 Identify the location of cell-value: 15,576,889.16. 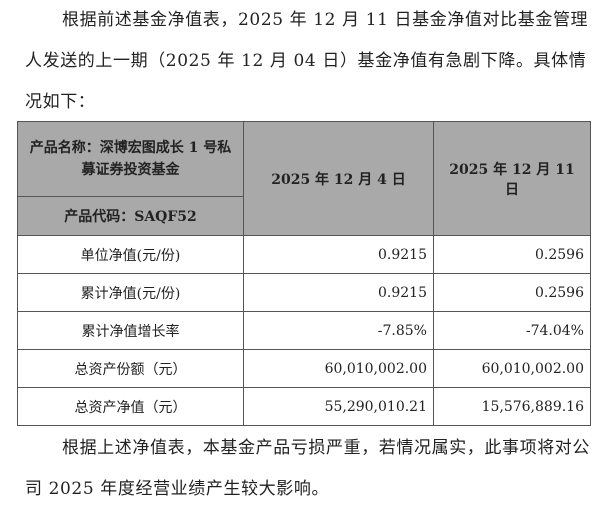
(512, 406).